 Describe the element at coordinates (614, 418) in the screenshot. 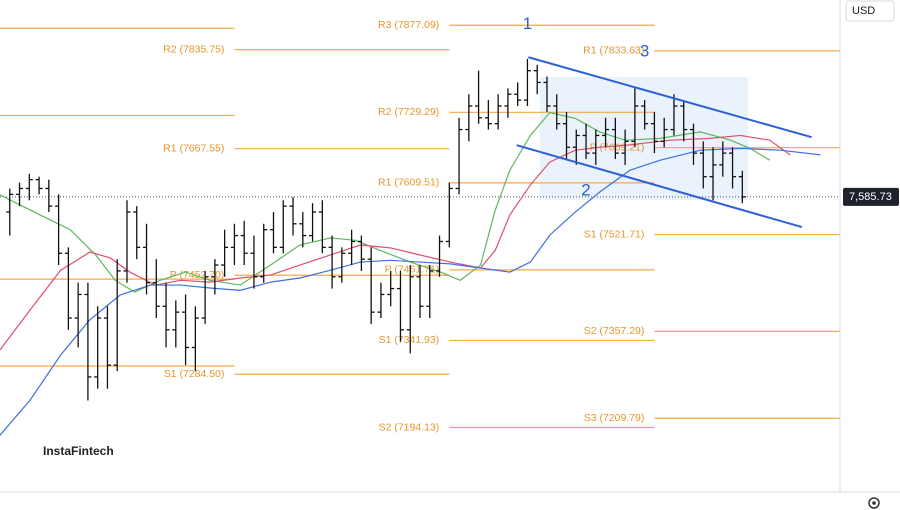

I see `pivot-label: S3 (7209.79)` at that location.